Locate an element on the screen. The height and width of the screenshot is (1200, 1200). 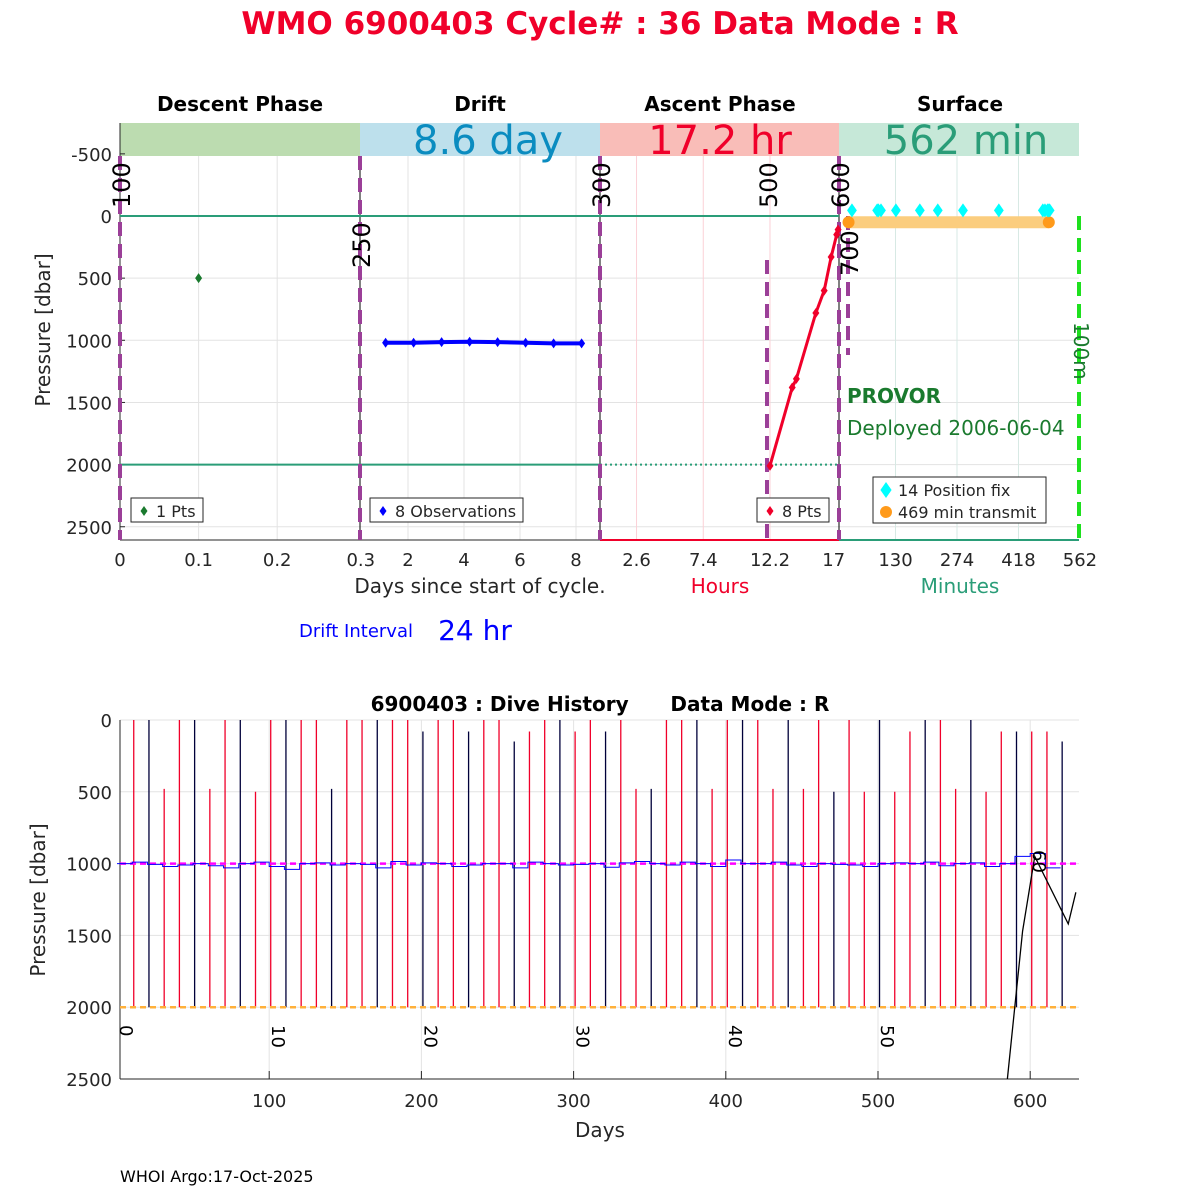
dive-history-y-label: Pressure [dbar] is located at coordinates (38, 899).